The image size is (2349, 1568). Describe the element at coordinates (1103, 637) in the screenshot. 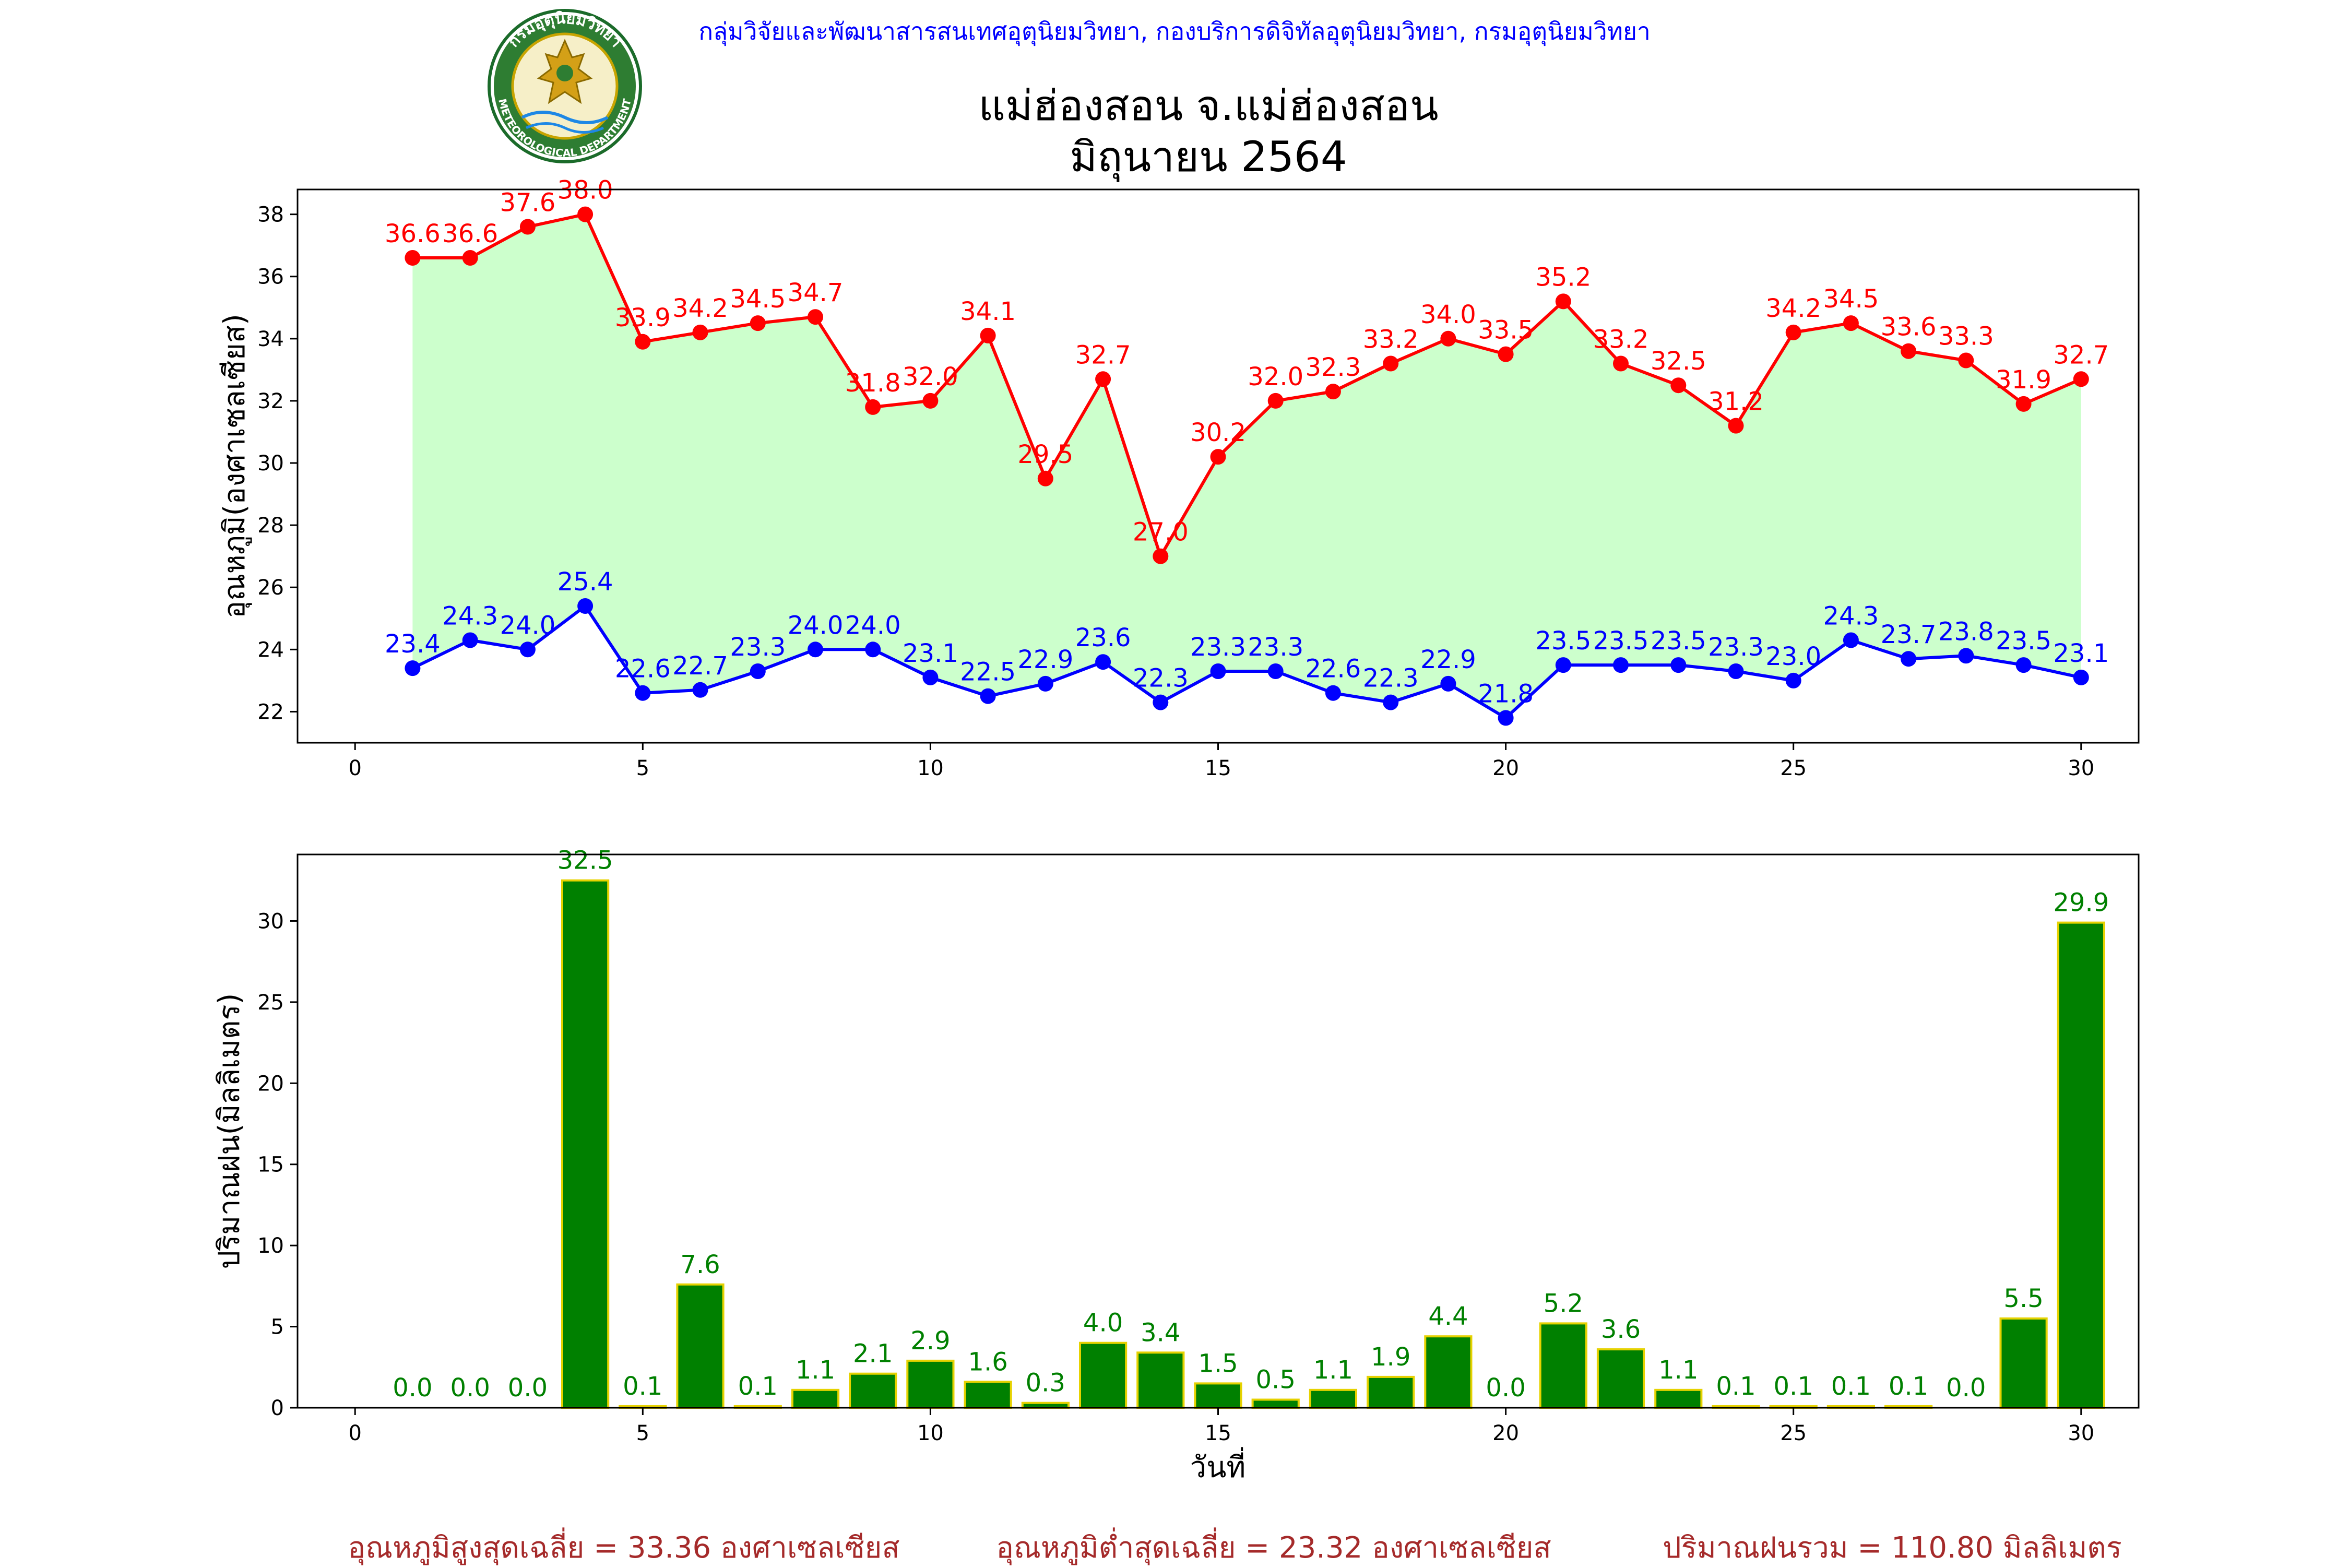

I see `min-temp-label: 23.6` at that location.